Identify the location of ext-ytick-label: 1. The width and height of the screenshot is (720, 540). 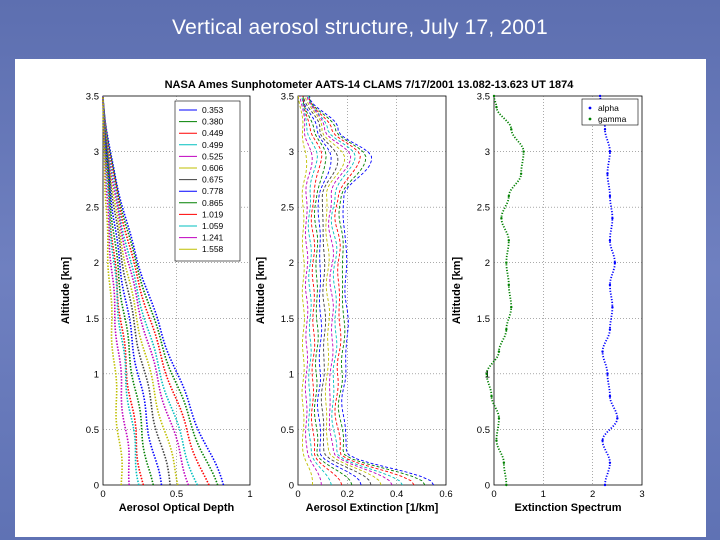
(291, 374).